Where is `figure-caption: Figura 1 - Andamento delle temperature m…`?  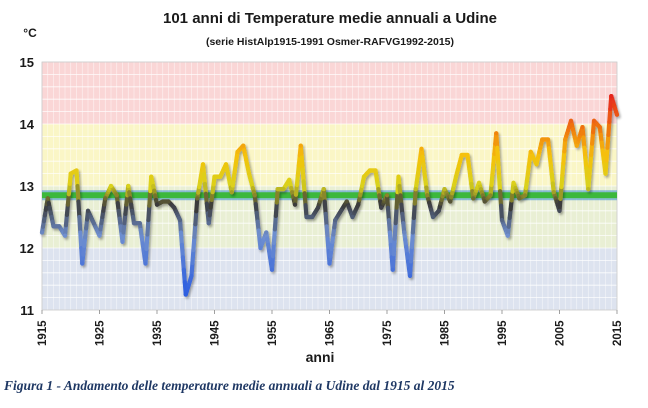
figure-caption: Figura 1 - Andamento delle temperature m… is located at coordinates (229, 385).